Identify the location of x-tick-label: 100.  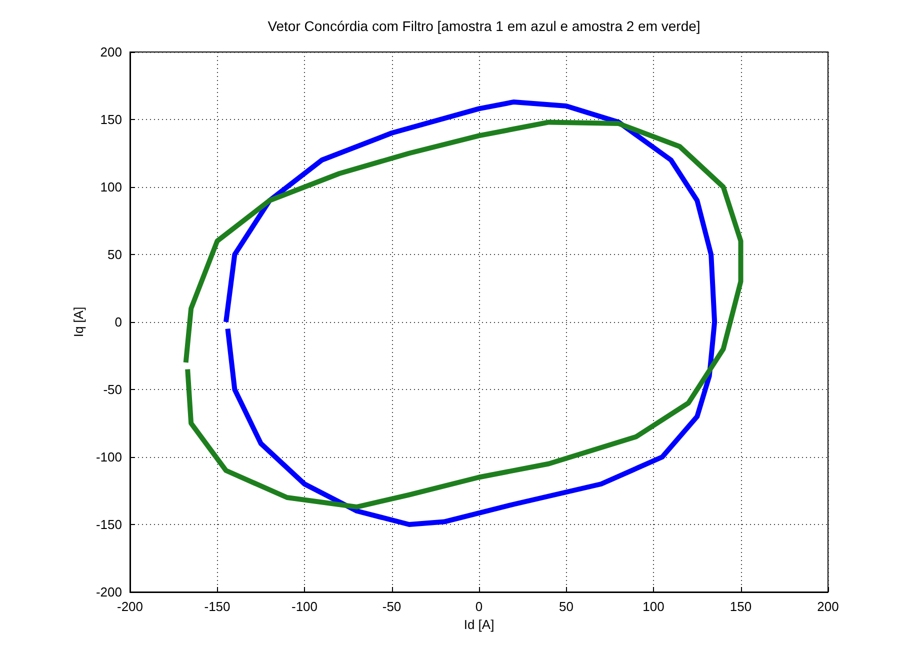
(653, 606).